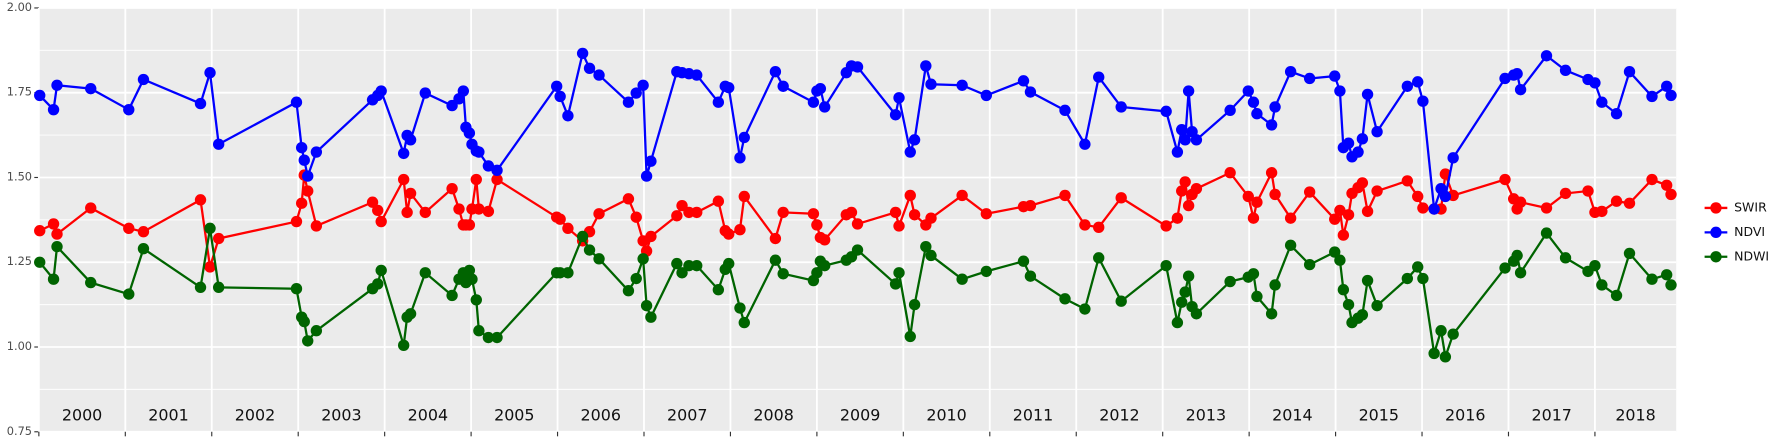  What do you see at coordinates (19, 7) in the screenshot?
I see `y-tick-label: 2.00` at bounding box center [19, 7].